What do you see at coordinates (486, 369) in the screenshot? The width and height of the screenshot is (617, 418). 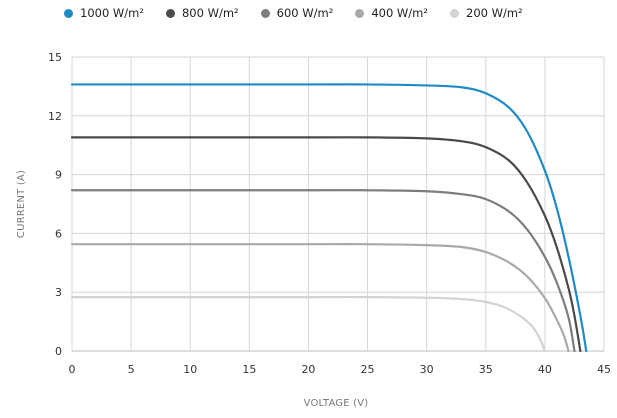 I see `x-tick-label: 35` at bounding box center [486, 369].